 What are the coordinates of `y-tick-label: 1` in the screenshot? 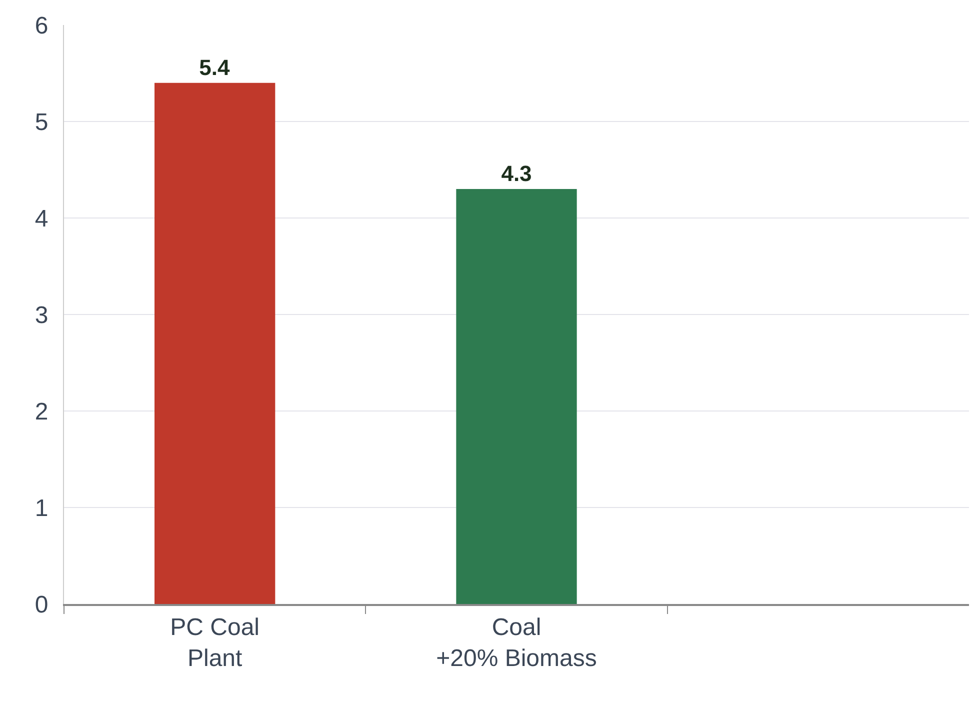 It's located at (41, 508).